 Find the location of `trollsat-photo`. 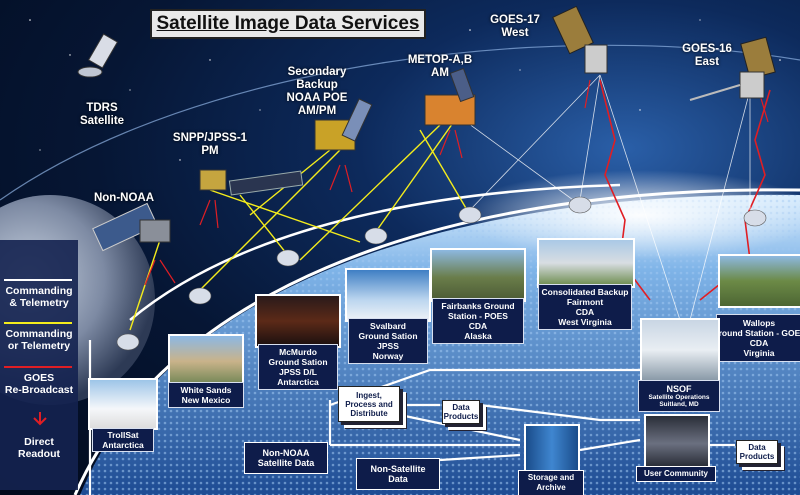

trollsat-photo is located at coordinates (123, 404).